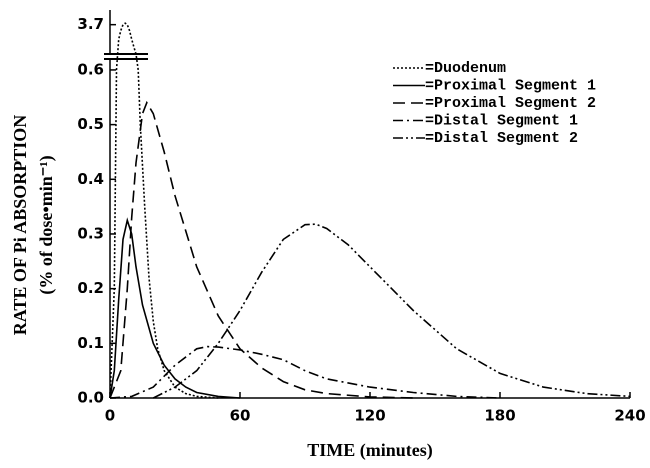  Describe the element at coordinates (90, 343) in the screenshot. I see `y-tick-label: 0.1` at that location.